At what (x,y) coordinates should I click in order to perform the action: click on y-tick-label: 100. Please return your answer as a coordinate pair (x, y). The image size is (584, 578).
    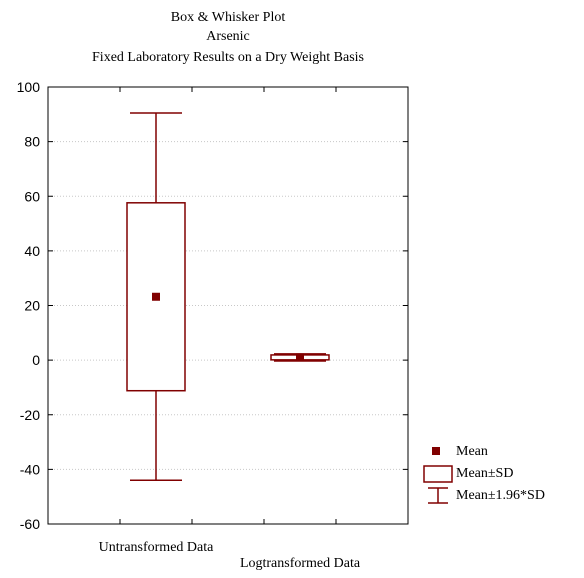
    Looking at the image, I should click on (29, 87).